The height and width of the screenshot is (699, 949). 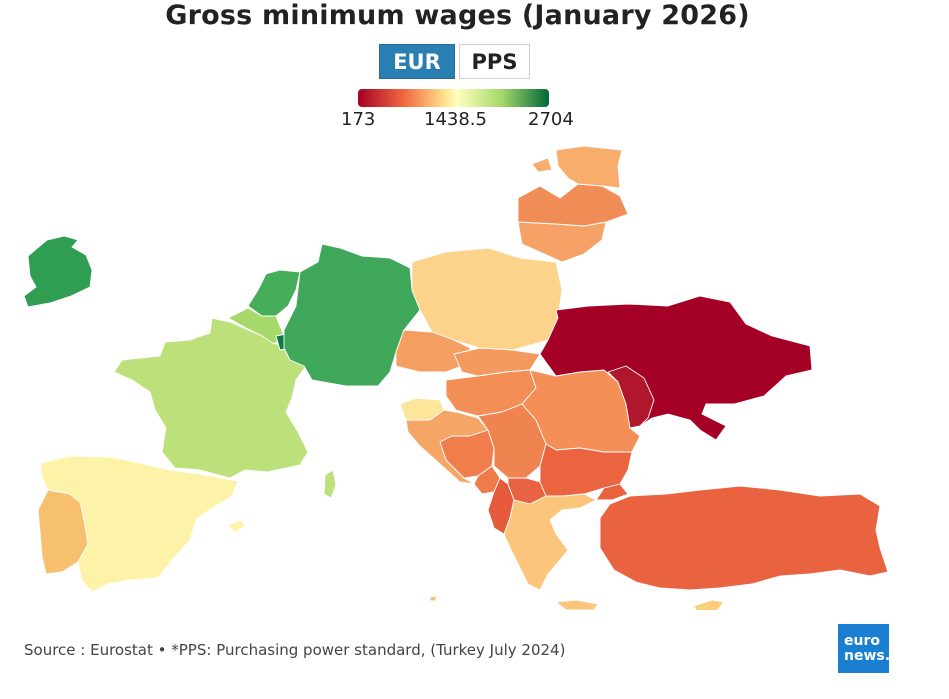 What do you see at coordinates (494, 61) in the screenshot?
I see `pps-toggle-button: PPS` at bounding box center [494, 61].